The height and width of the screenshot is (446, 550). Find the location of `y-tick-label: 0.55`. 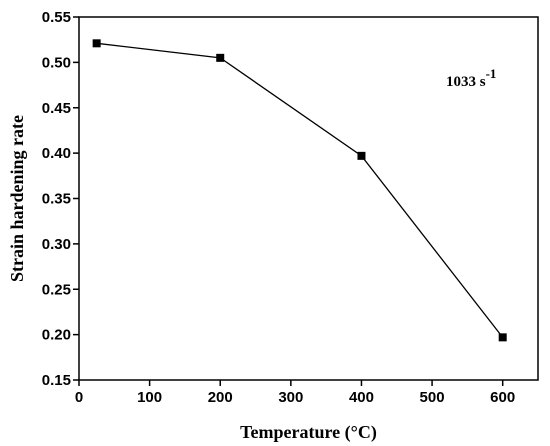

y-tick-label: 0.55 is located at coordinates (56, 17).